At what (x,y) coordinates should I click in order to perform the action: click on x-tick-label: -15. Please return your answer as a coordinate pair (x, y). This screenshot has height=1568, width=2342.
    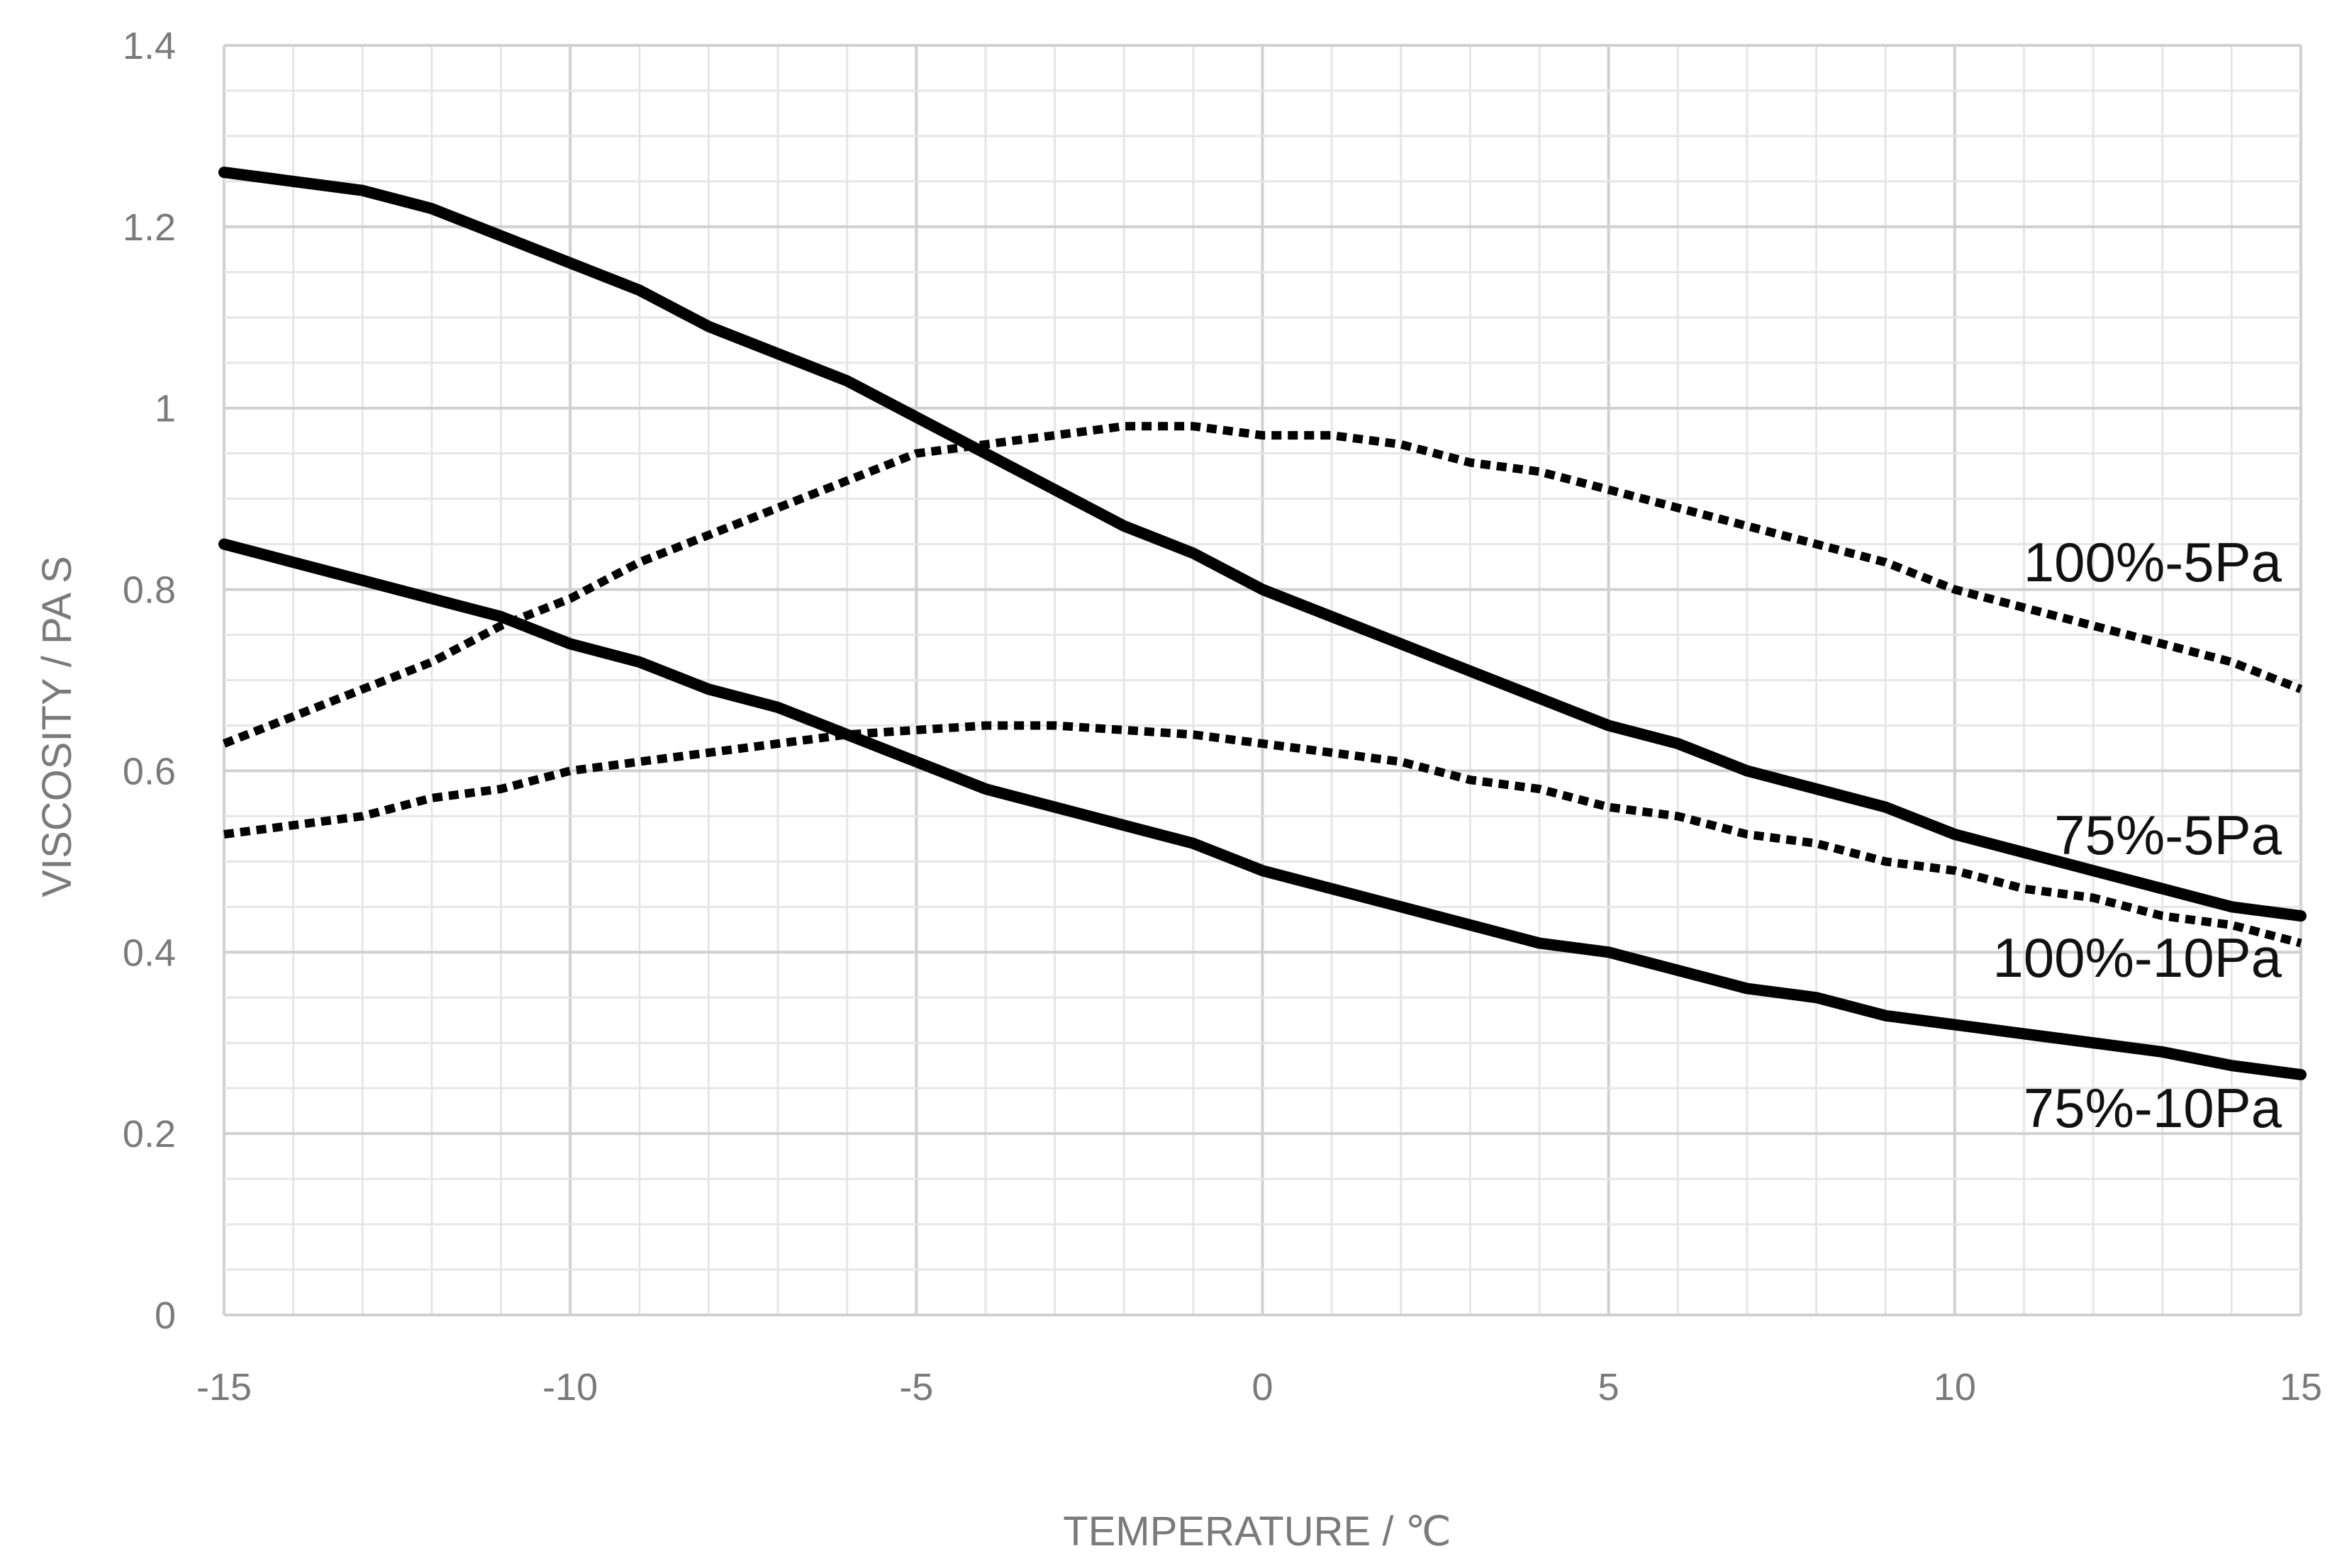
    Looking at the image, I should click on (224, 1387).